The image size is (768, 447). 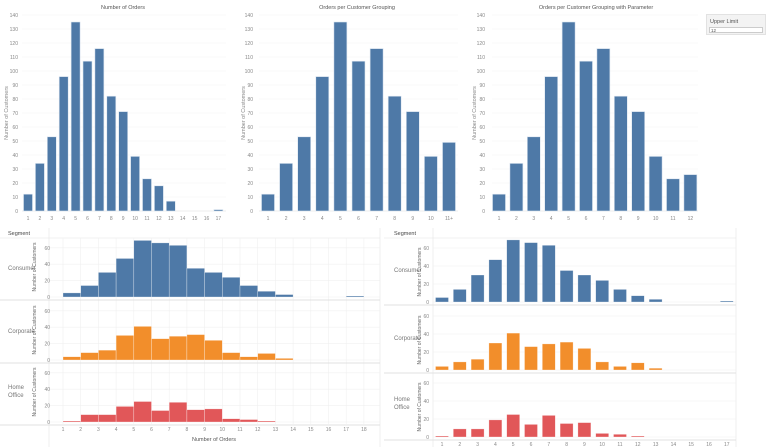 What do you see at coordinates (195, 219) in the screenshot?
I see `x-tick-label: 15` at bounding box center [195, 219].